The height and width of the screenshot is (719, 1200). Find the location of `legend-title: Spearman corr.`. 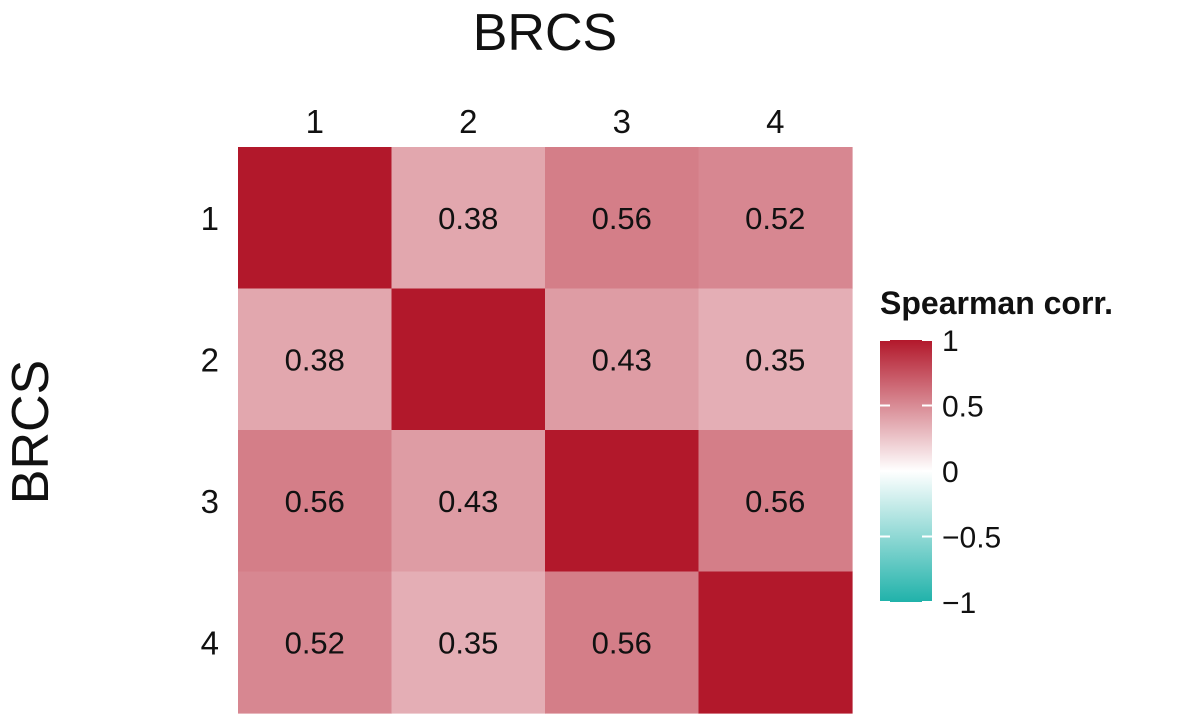

legend-title: Spearman corr. is located at coordinates (996, 303).